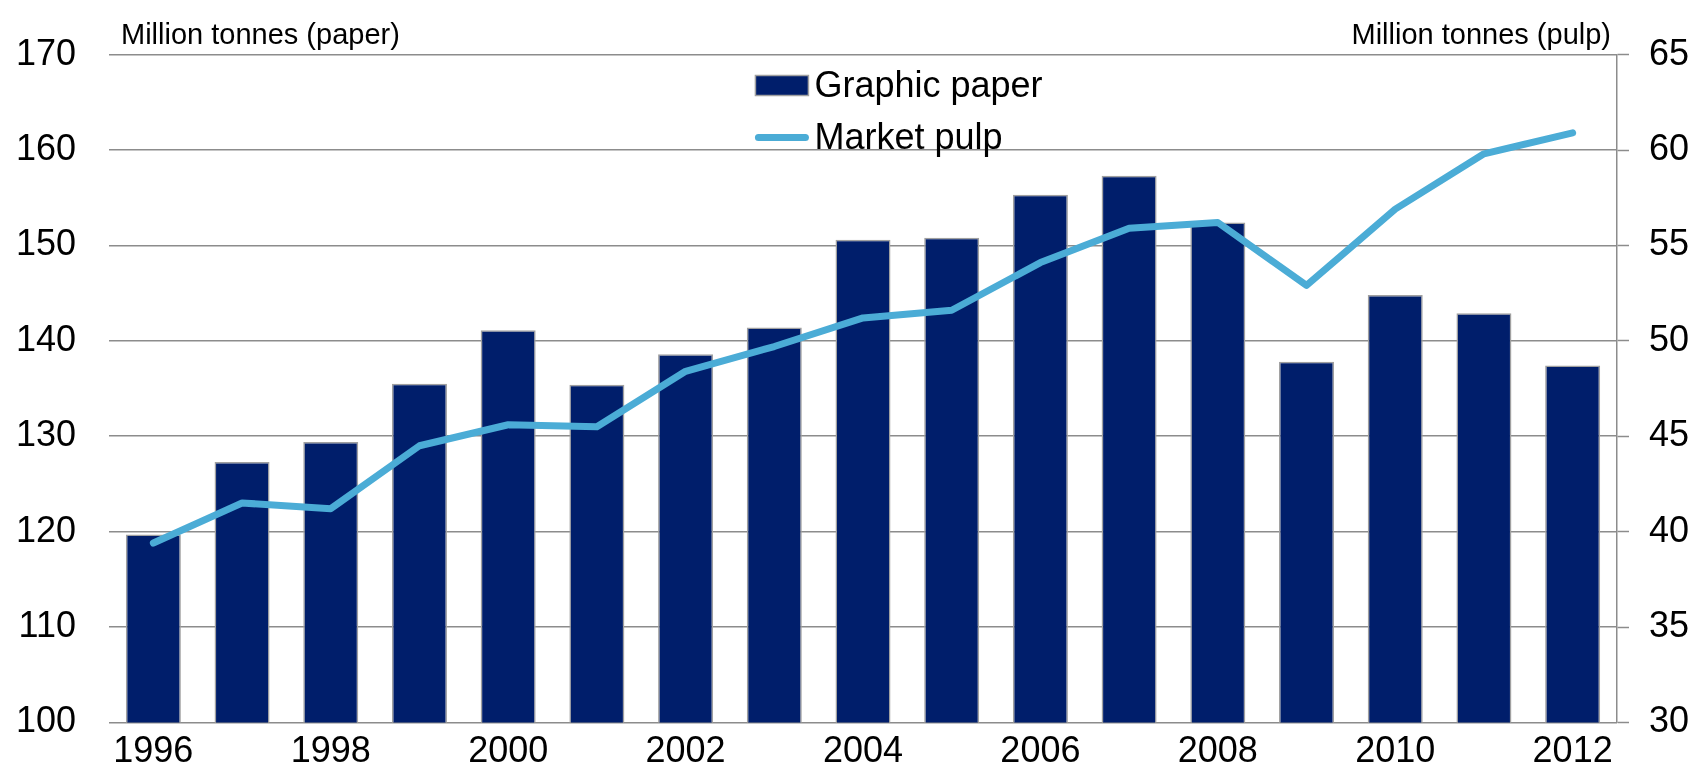 This screenshot has width=1705, height=777. What do you see at coordinates (45, 338) in the screenshot?
I see `y-tick-label: 140` at bounding box center [45, 338].